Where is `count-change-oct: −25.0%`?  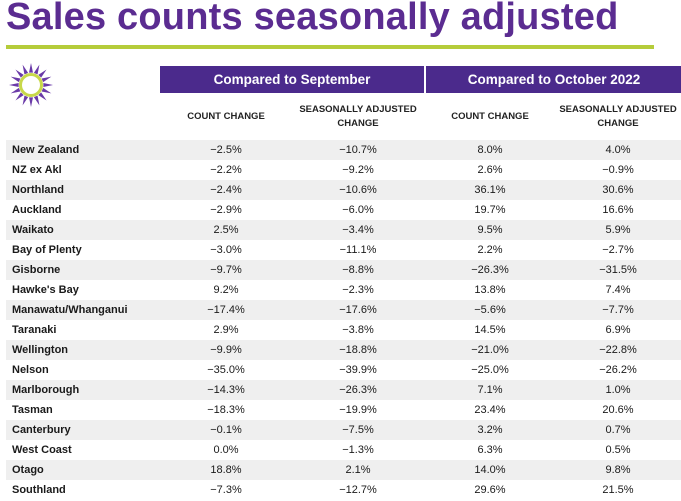 count-change-oct: −25.0% is located at coordinates (490, 370).